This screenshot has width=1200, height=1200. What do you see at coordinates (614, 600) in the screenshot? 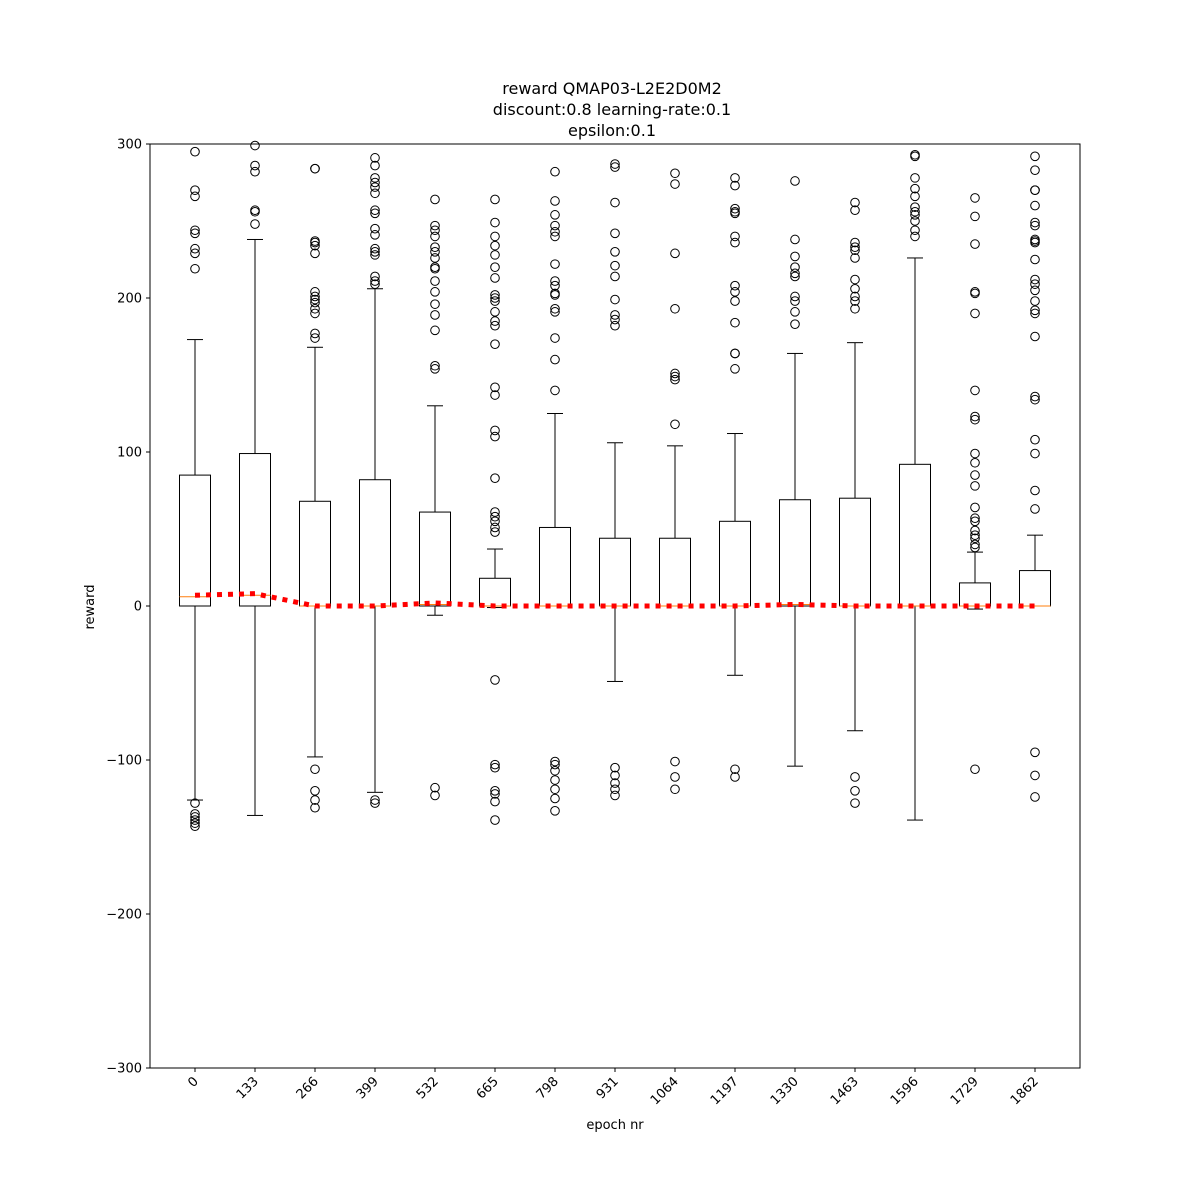
I see `mean-trend-line` at bounding box center [614, 600].